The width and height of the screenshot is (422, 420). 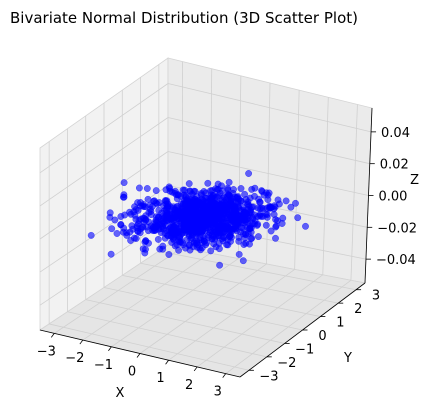 What do you see at coordinates (322, 336) in the screenshot?
I see `y-tick-label: 0` at bounding box center [322, 336].